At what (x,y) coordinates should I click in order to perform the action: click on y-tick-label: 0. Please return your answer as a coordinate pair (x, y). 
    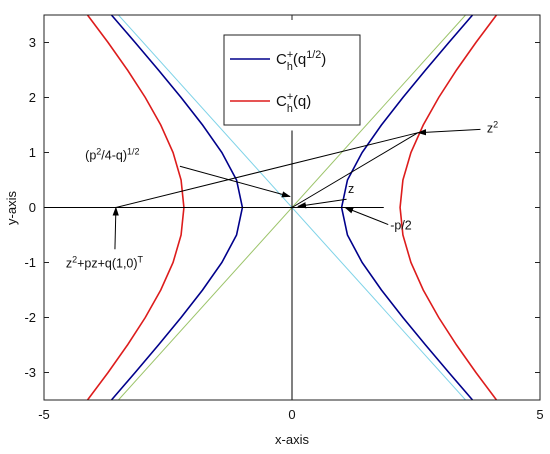
    Looking at the image, I should click on (32, 207).